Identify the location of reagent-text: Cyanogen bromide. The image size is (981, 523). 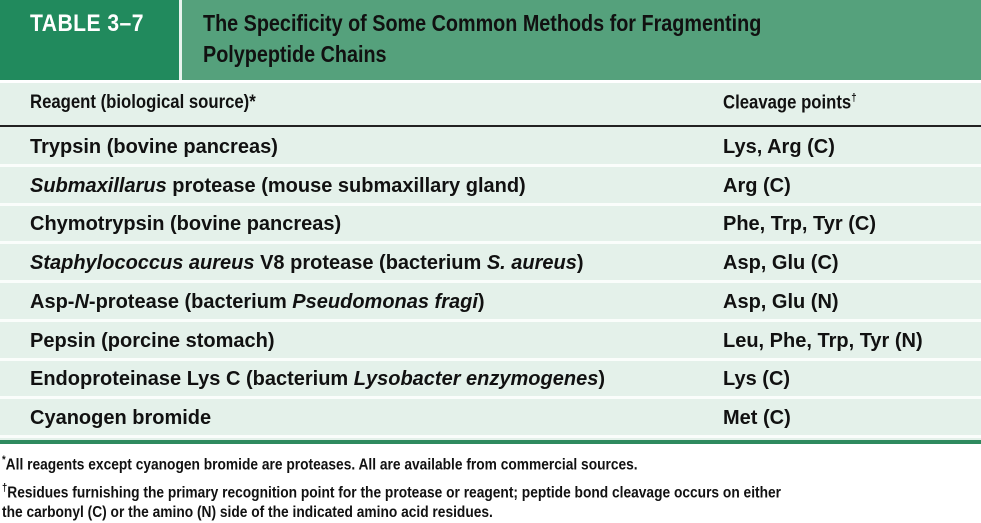
(121, 417).